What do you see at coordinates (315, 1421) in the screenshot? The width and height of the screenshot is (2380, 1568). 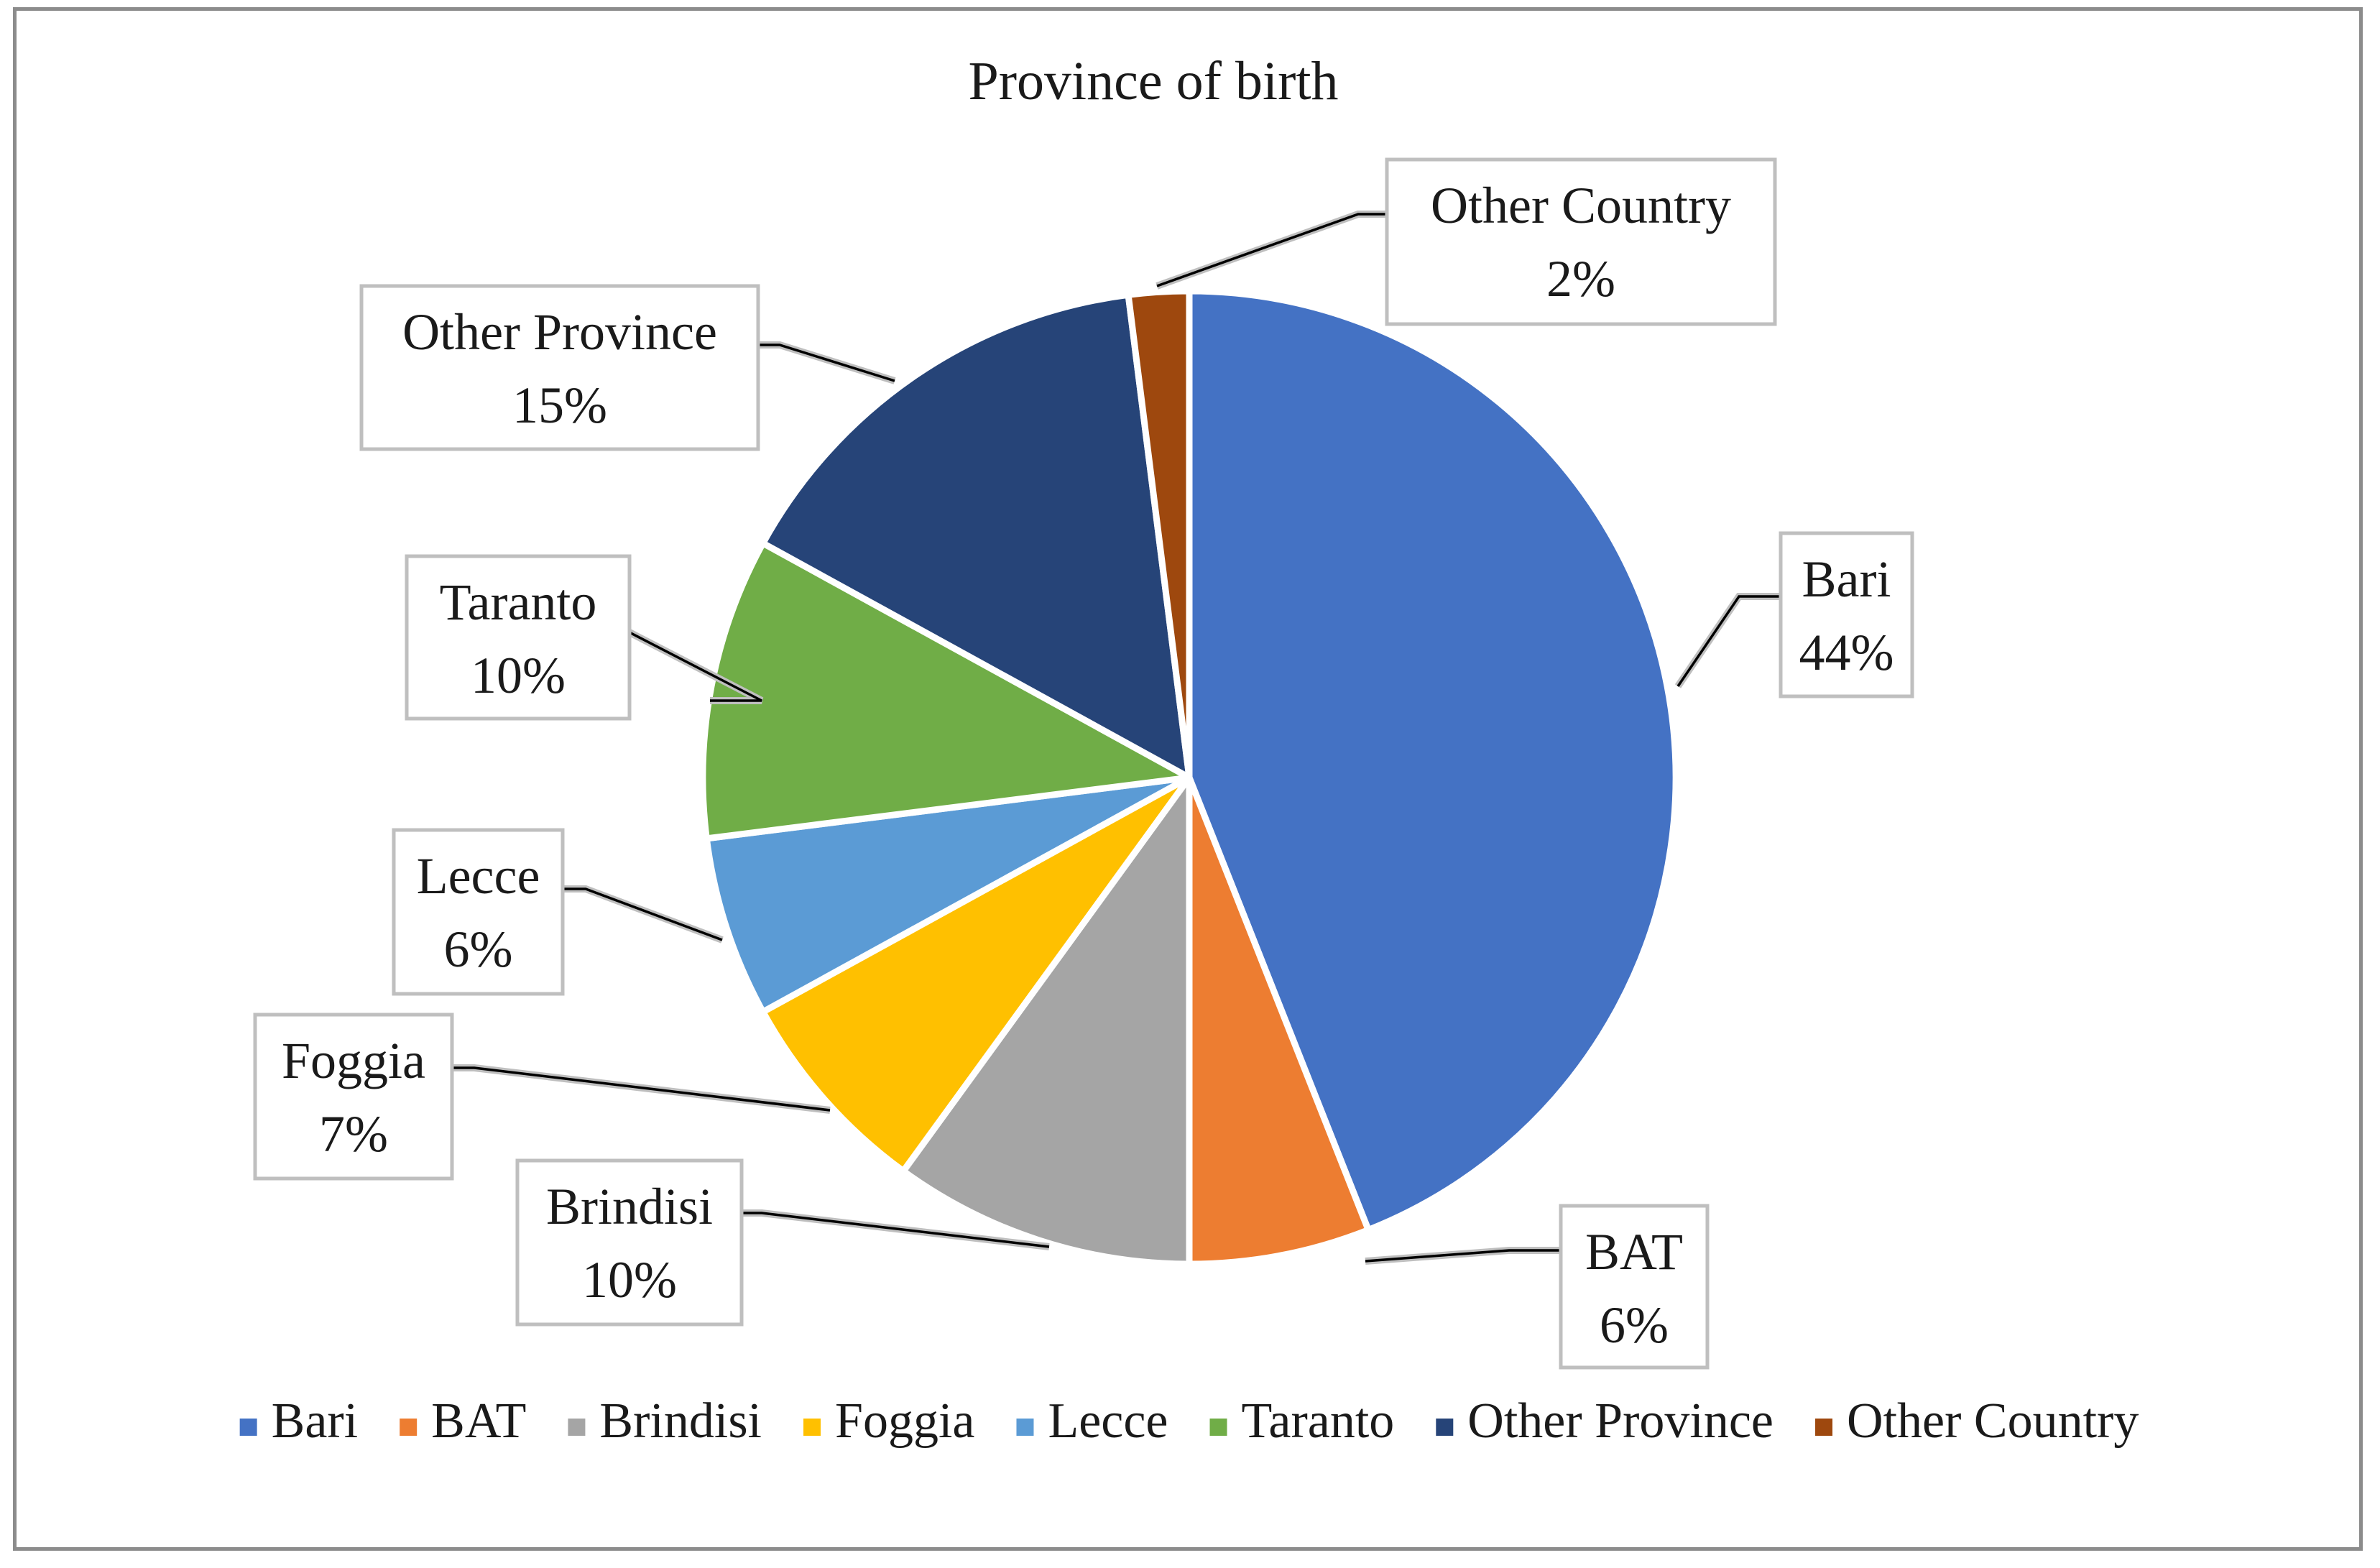 I see `legend-label: Bari` at bounding box center [315, 1421].